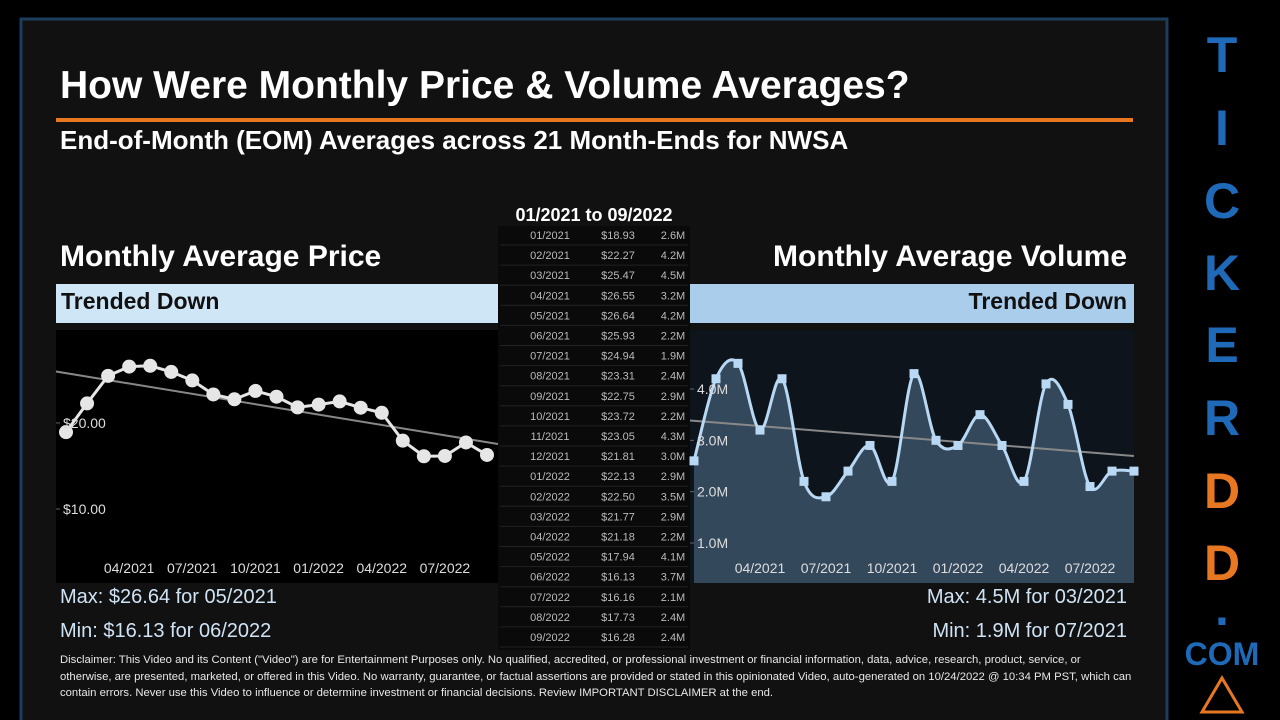 The width and height of the screenshot is (1280, 720). I want to click on brand-letter: I, so click(1222, 128).